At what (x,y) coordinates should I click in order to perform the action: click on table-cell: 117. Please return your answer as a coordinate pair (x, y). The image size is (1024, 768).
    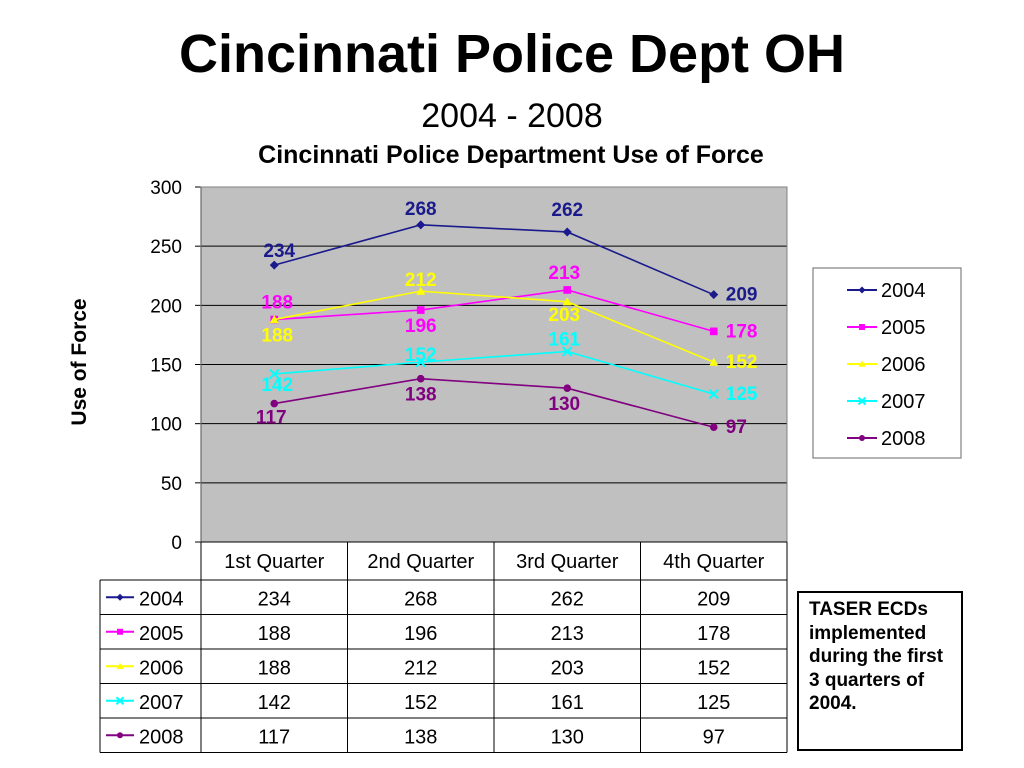
    Looking at the image, I should click on (274, 737).